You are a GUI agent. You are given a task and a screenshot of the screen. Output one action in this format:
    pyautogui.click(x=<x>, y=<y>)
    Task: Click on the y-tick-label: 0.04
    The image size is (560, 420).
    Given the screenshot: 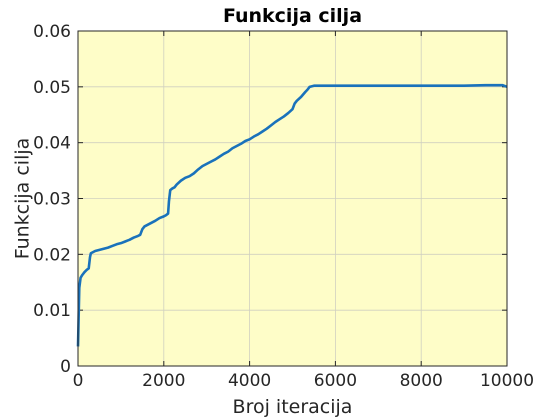 What is the action you would take?
    pyautogui.click(x=52, y=144)
    